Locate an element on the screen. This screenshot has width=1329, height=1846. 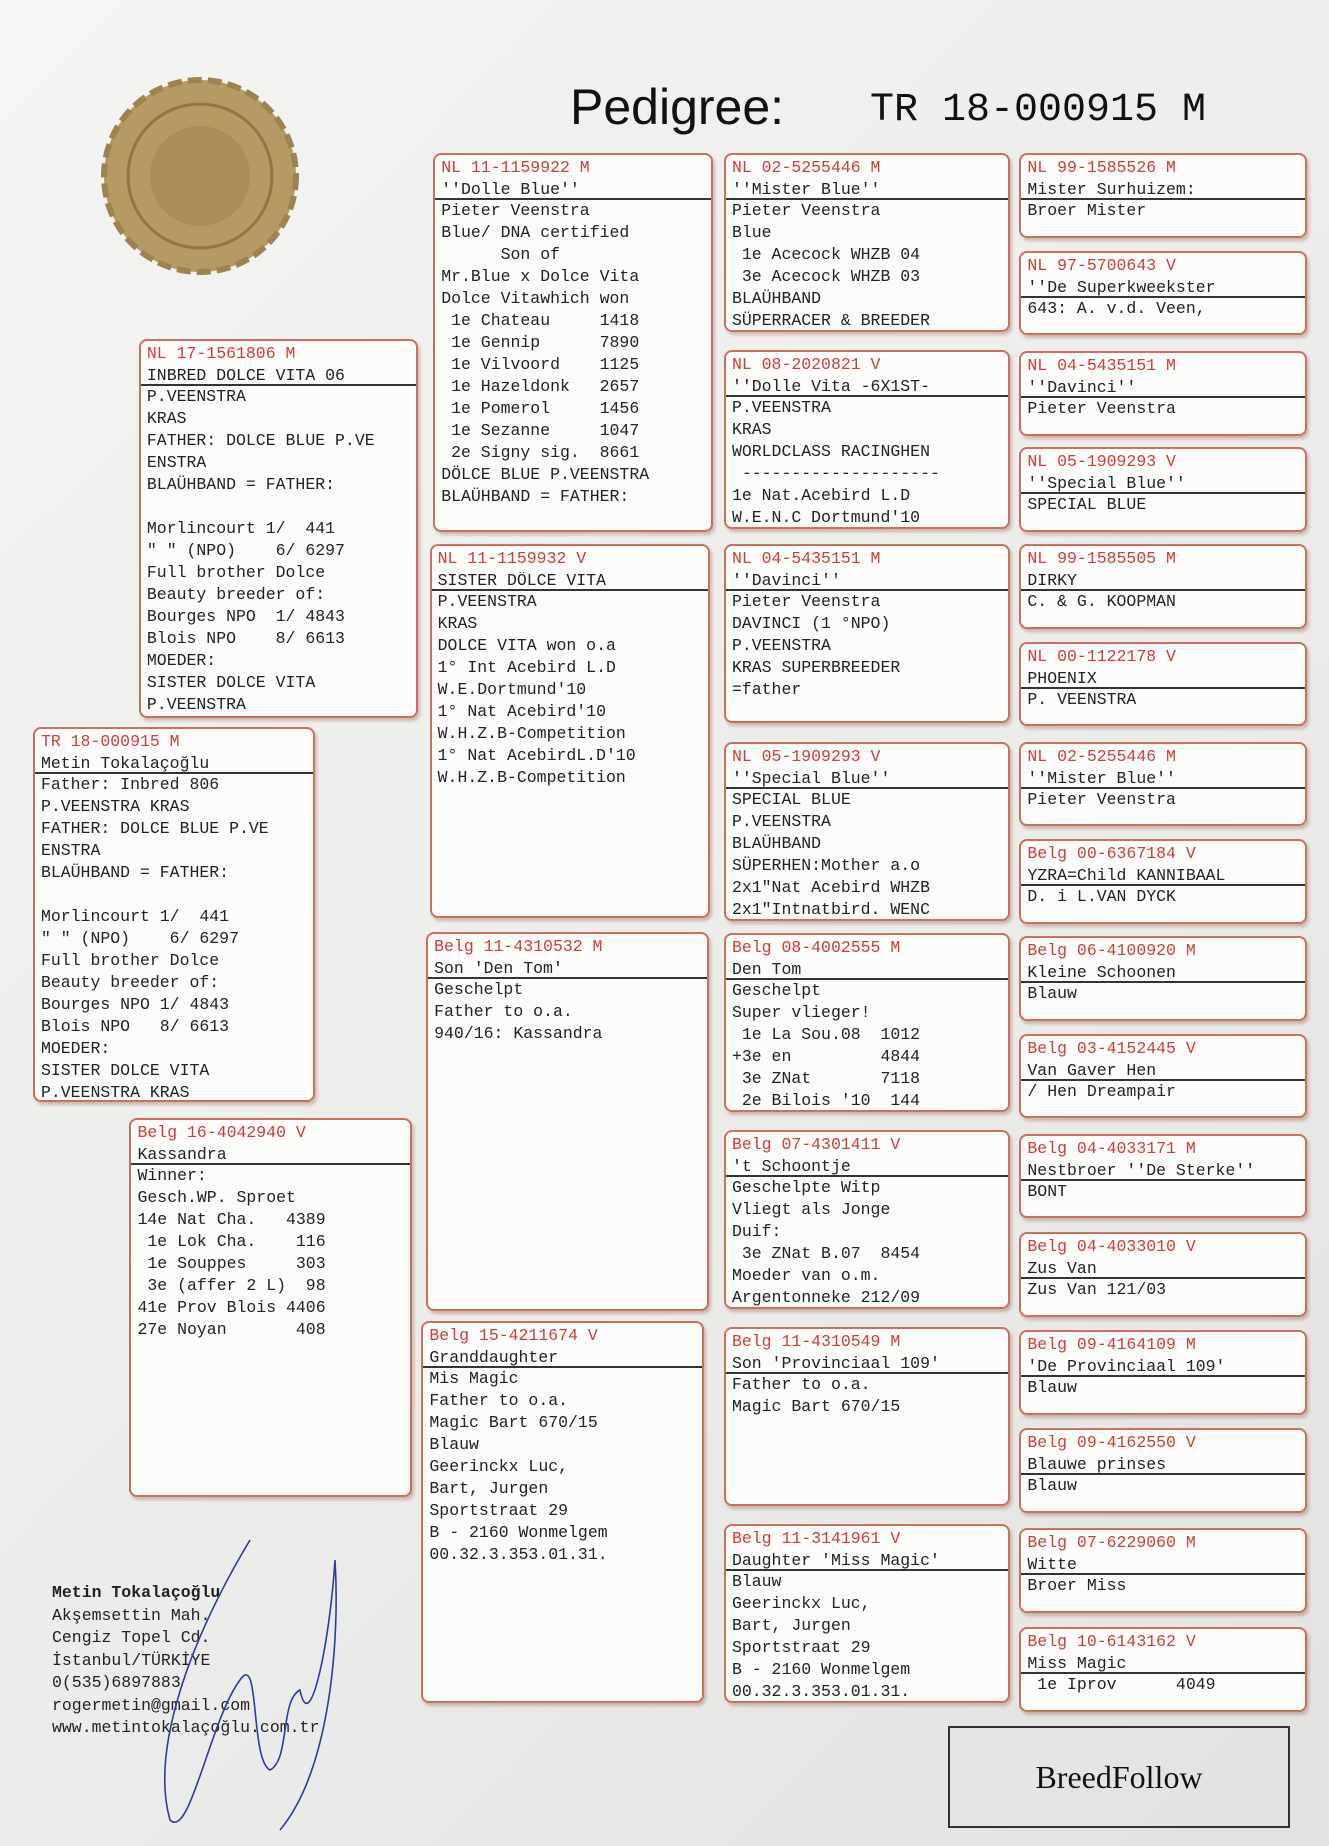
box-line: 1e Gennip 7890 is located at coordinates (540, 343).